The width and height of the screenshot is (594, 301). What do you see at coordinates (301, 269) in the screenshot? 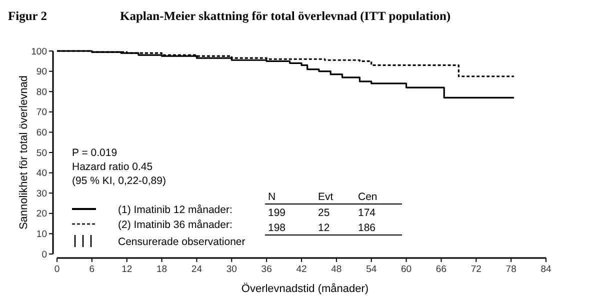
I see `x-tick-label: 42` at bounding box center [301, 269].